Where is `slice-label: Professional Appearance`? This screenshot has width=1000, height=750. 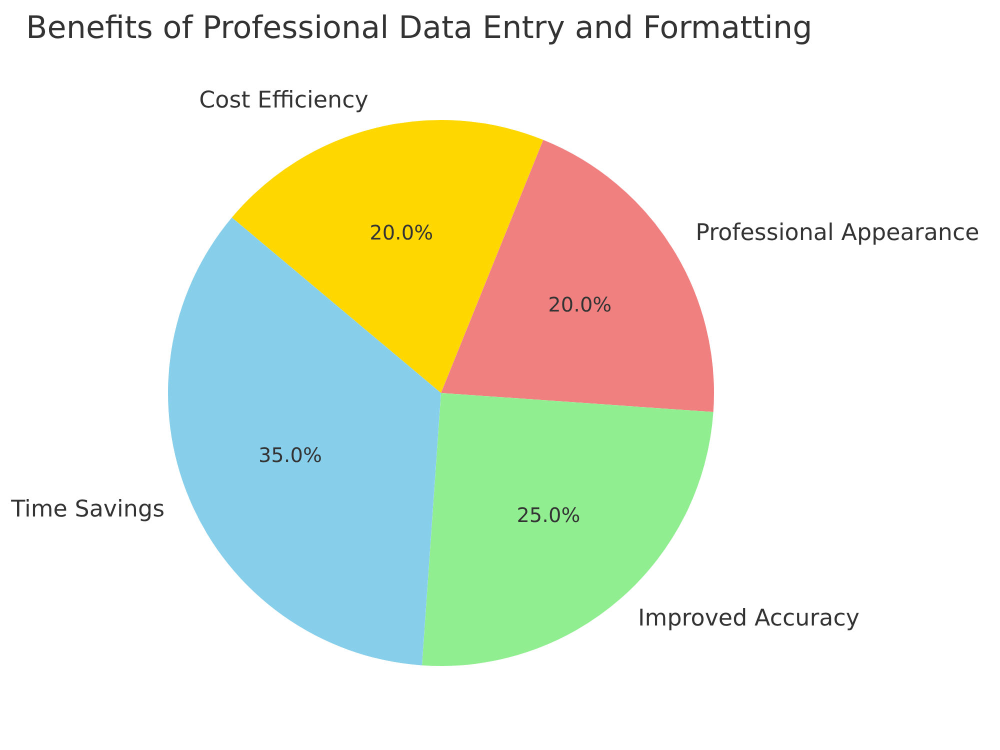 slice-label: Professional Appearance is located at coordinates (838, 233).